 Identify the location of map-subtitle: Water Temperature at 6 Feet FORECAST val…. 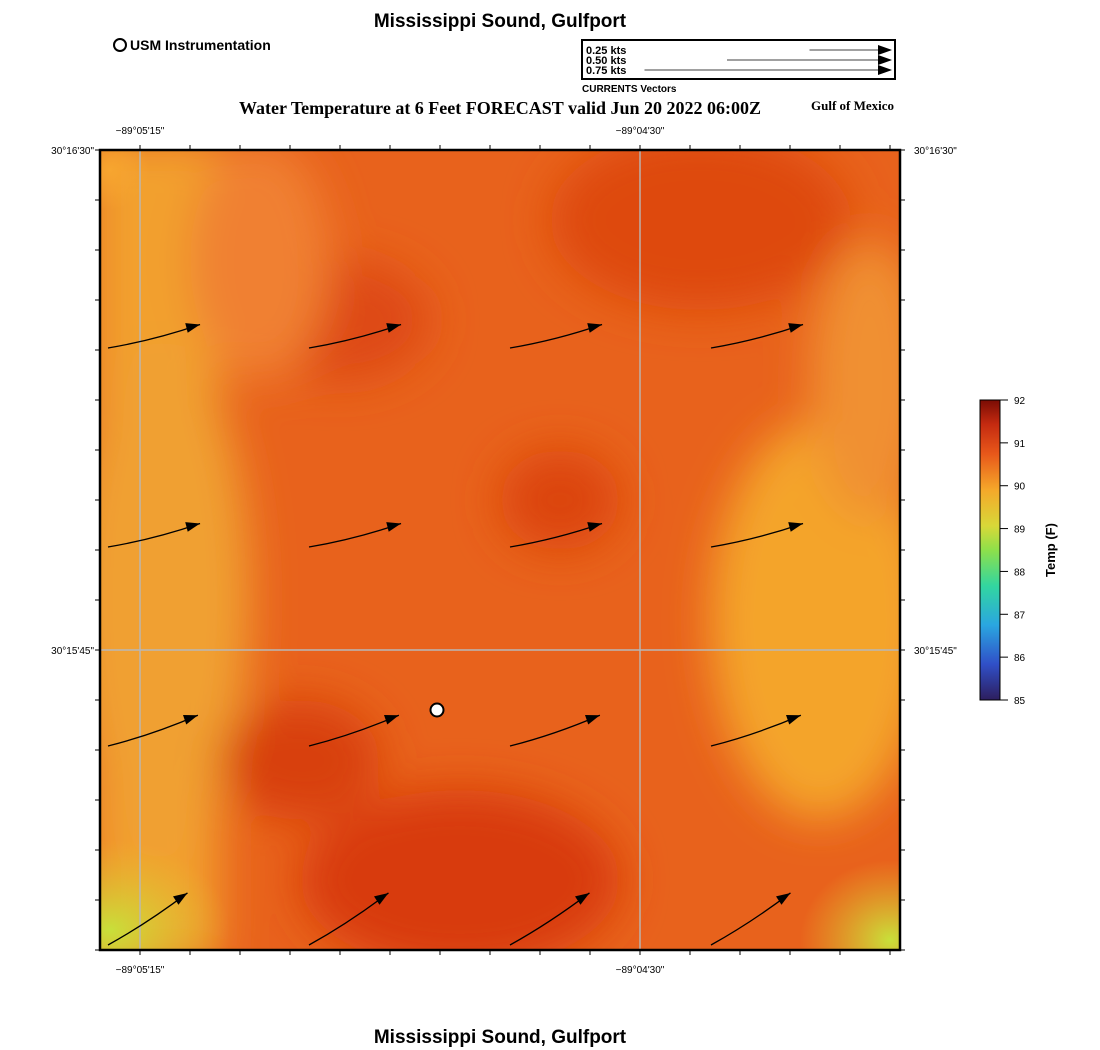
(500, 108).